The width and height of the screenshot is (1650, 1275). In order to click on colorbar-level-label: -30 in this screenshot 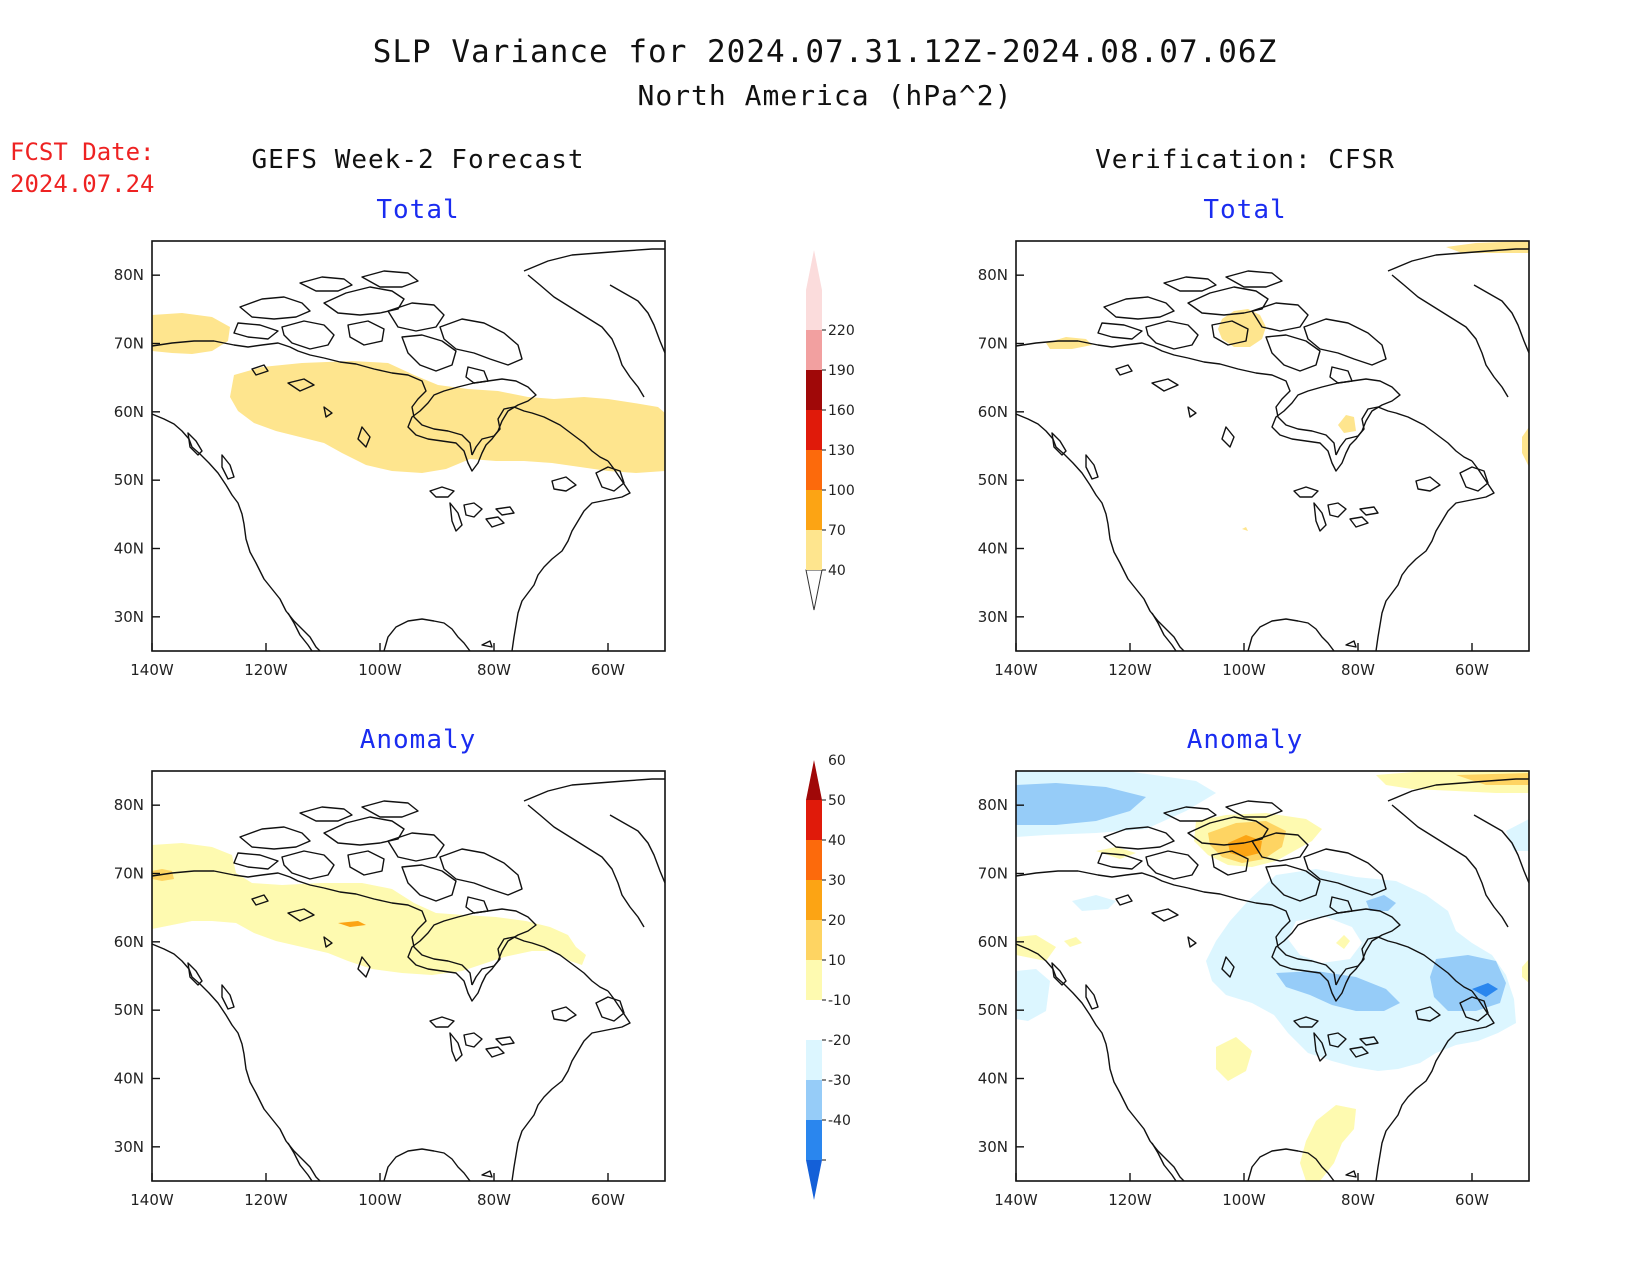, I will do `click(839, 1081)`.